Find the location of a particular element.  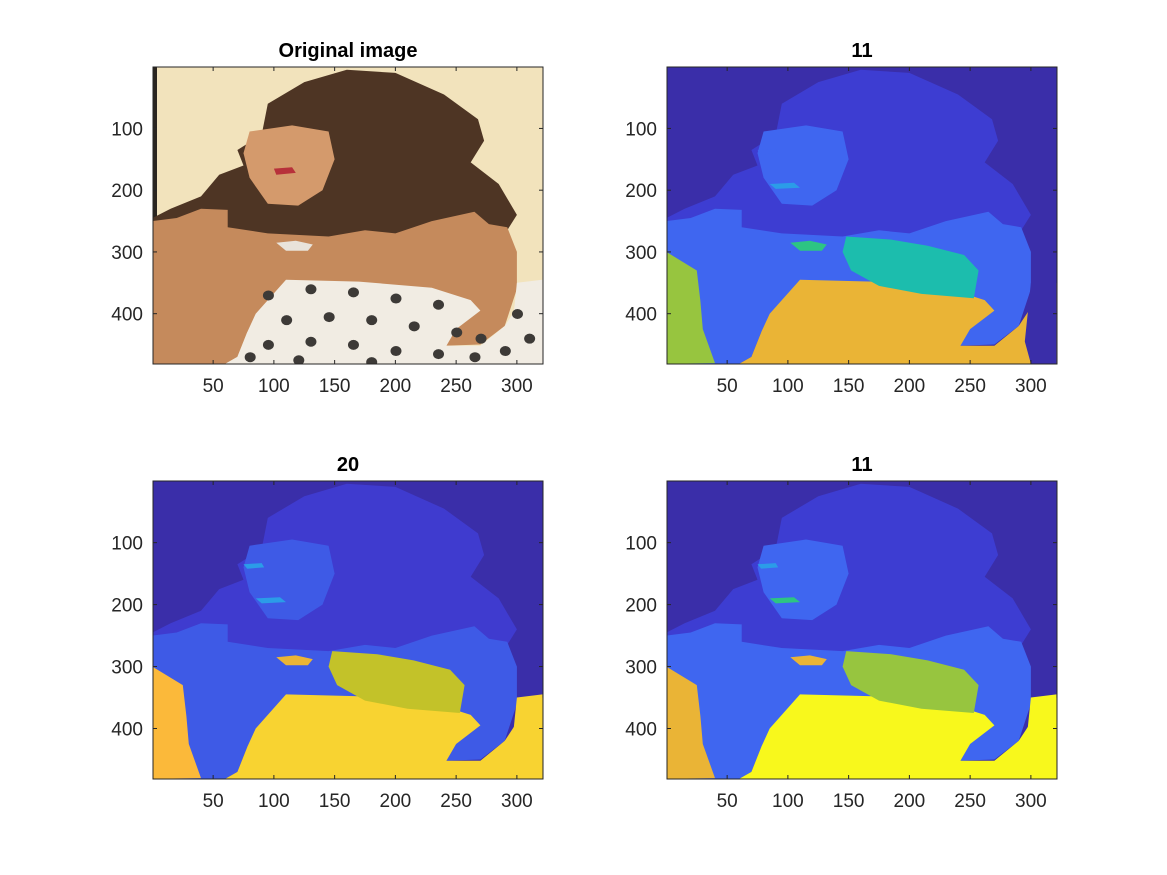

photo-cloth is located at coordinates (384, 321).